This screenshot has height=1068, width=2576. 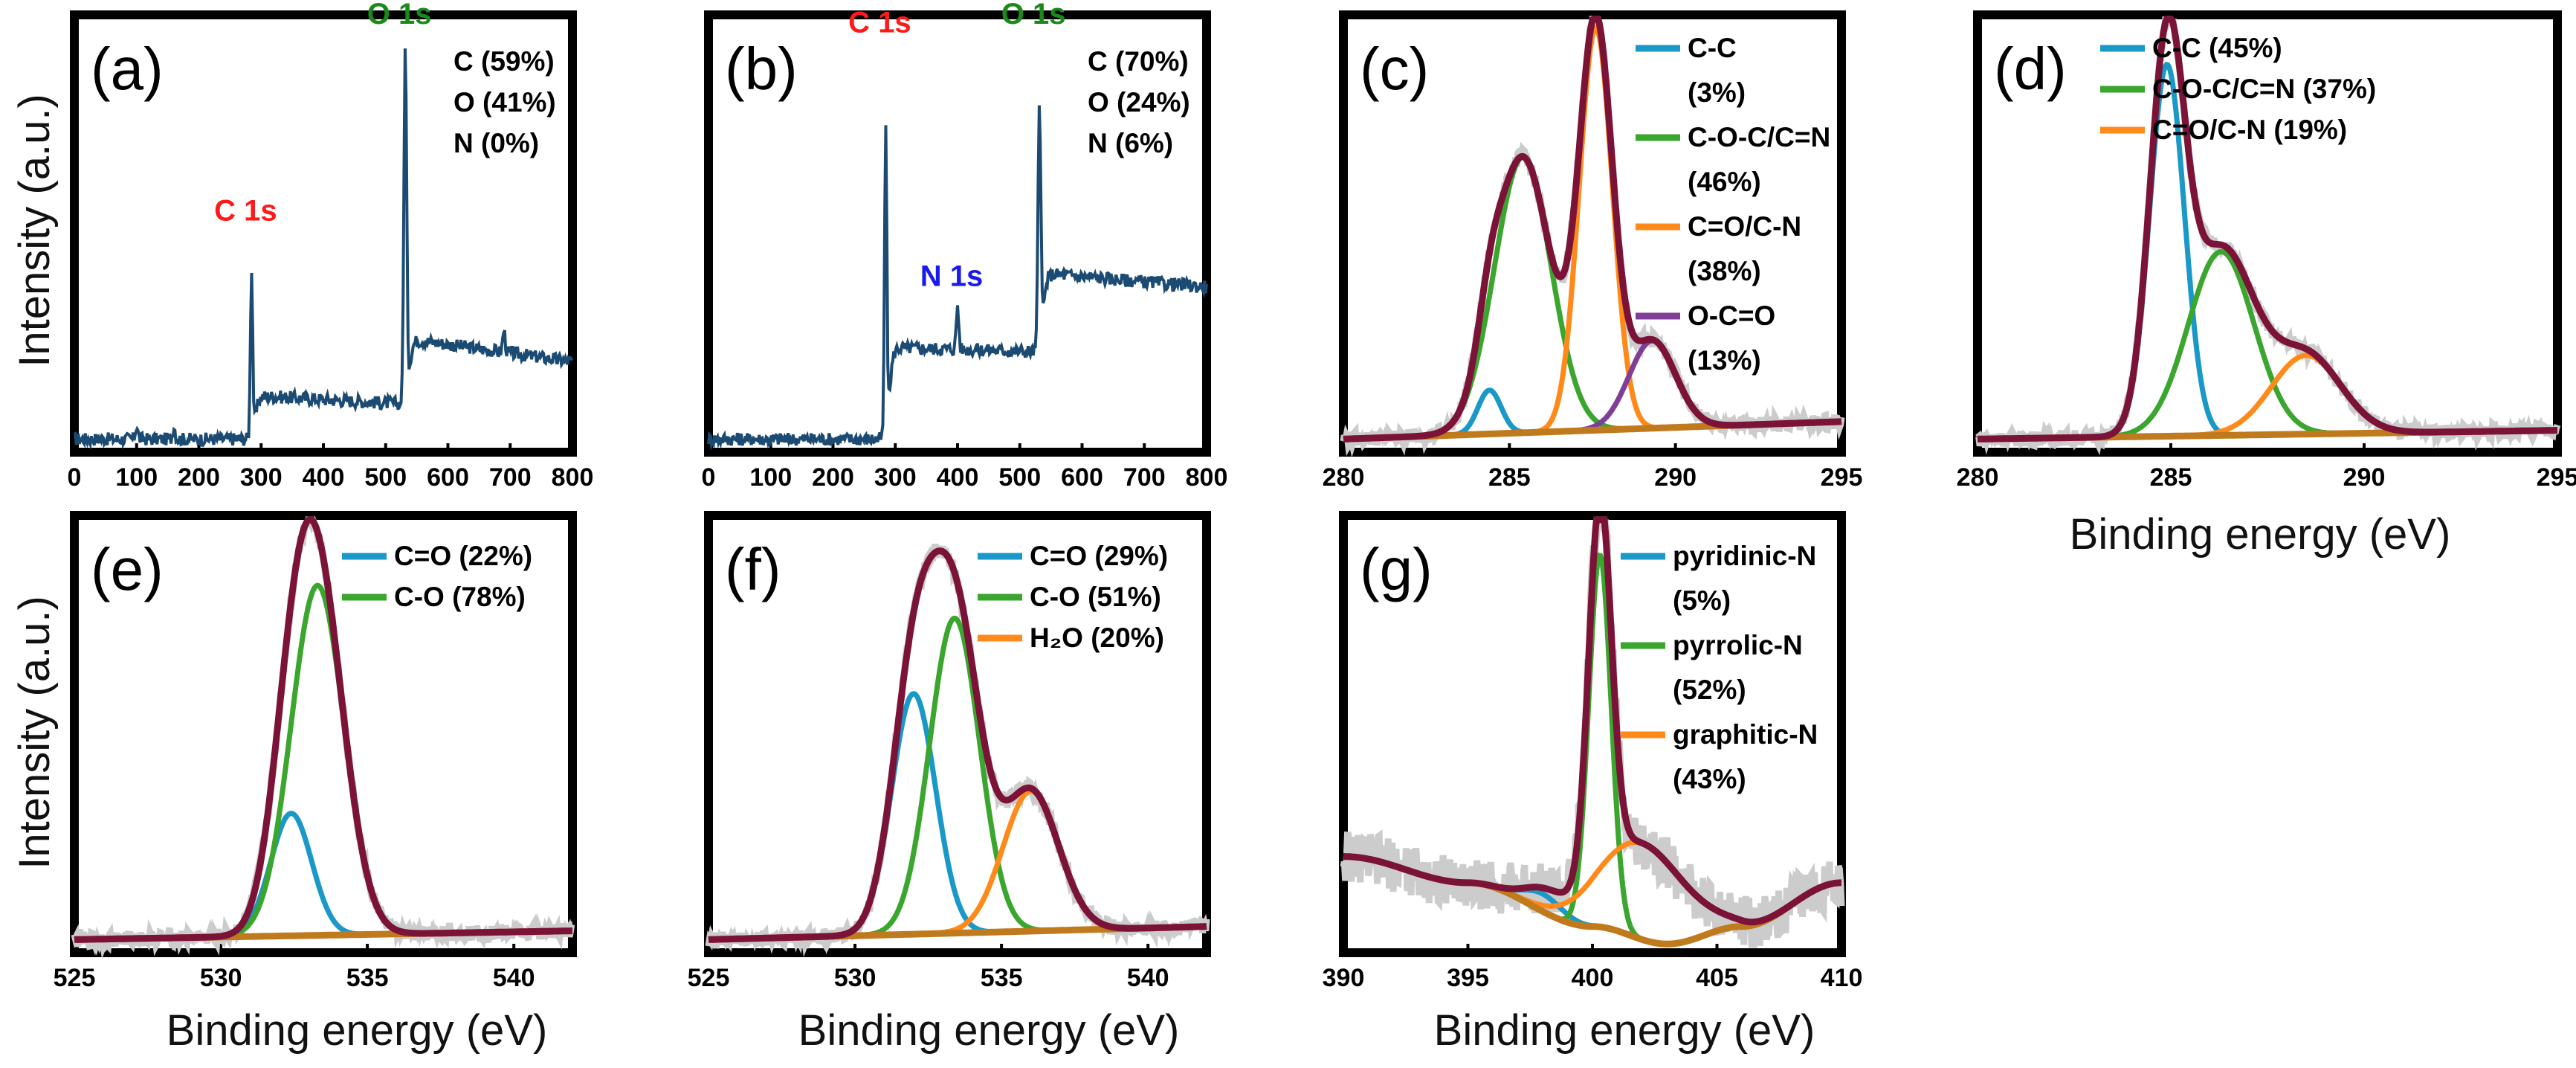 What do you see at coordinates (1468, 978) in the screenshot?
I see `tick-label: 395` at bounding box center [1468, 978].